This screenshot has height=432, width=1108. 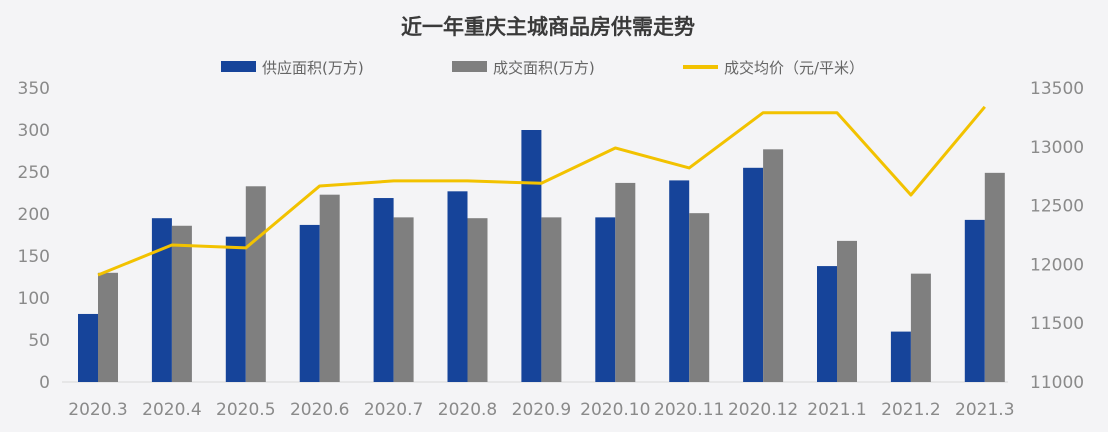 What do you see at coordinates (469, 66) in the screenshot?
I see `legend-swatch-transaction` at bounding box center [469, 66].